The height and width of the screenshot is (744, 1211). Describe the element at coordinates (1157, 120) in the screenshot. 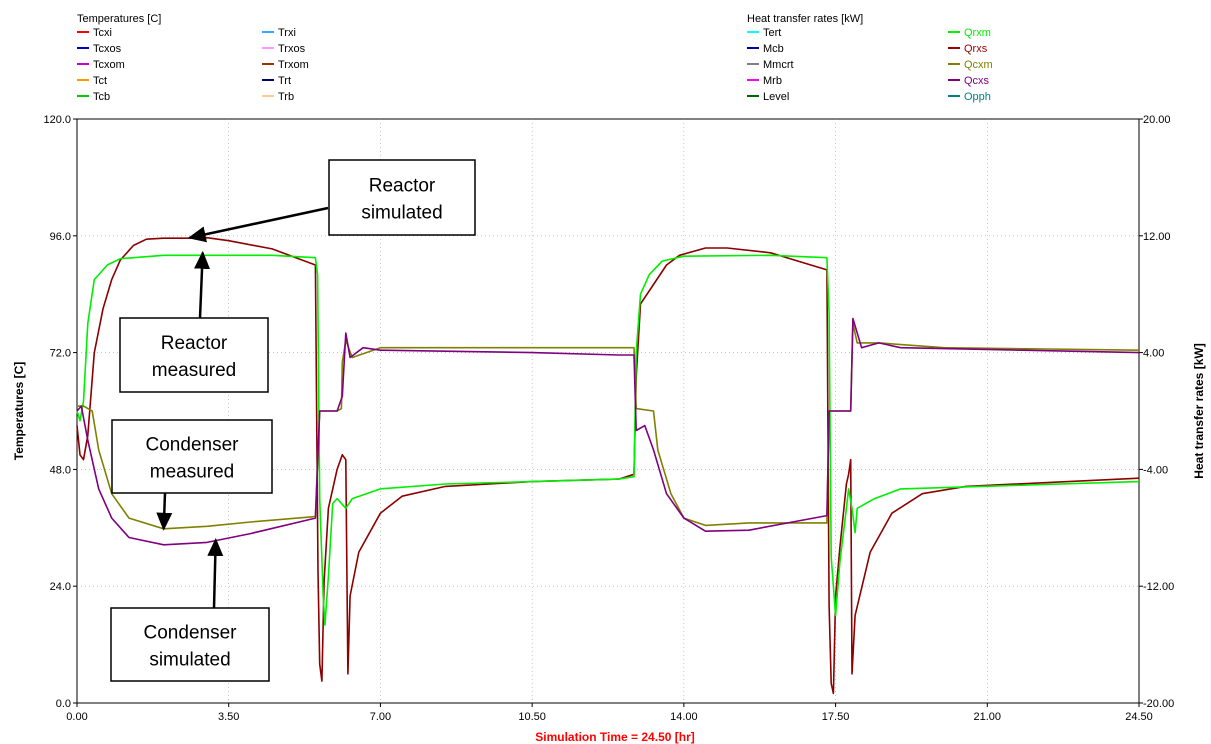

I see `y-right-tick-label: 20.00` at that location.